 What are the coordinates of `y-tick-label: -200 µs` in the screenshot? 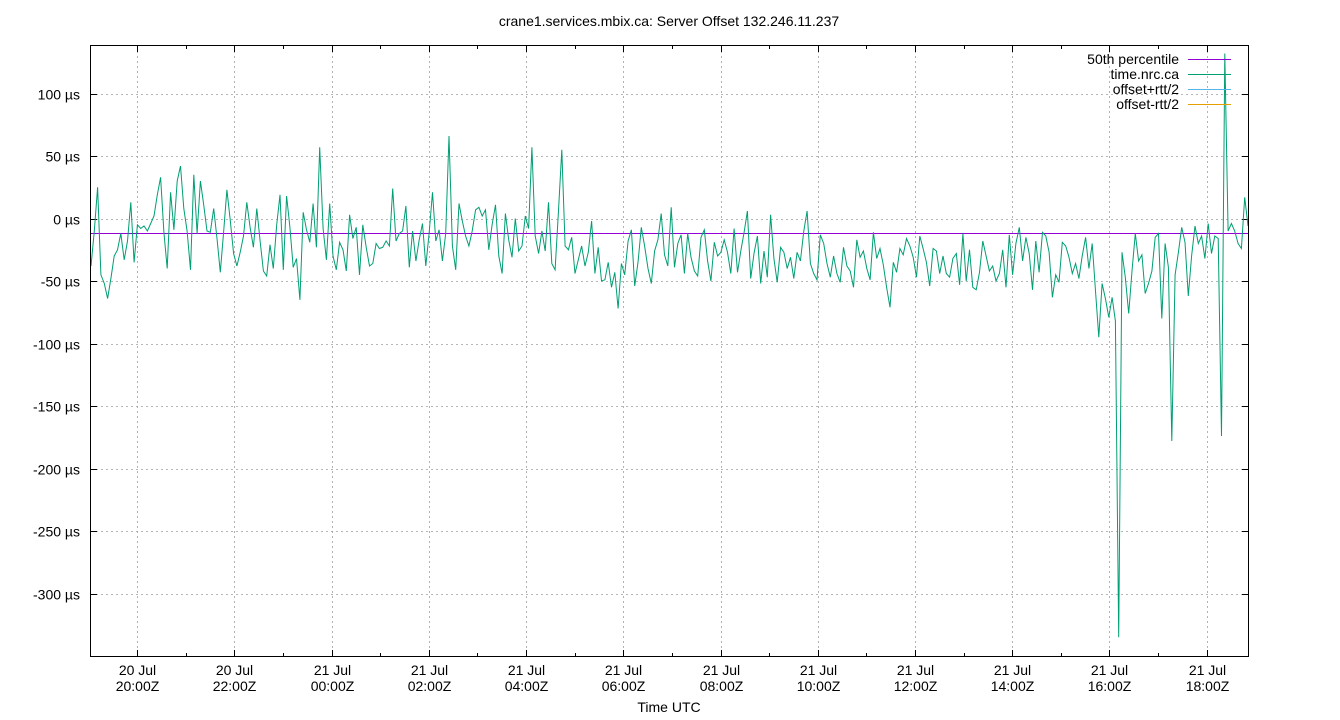 It's located at (56, 470).